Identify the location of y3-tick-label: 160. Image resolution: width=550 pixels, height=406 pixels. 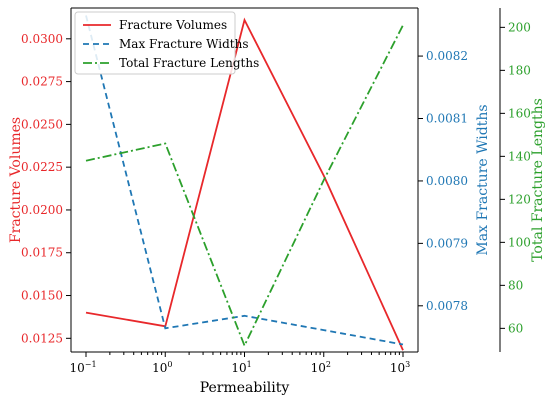
(519, 113).